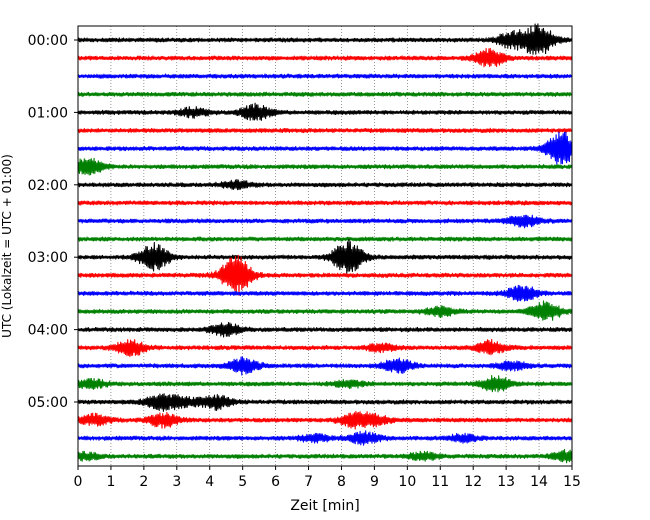  What do you see at coordinates (176, 482) in the screenshot?
I see `x-tick-label: 3` at bounding box center [176, 482].